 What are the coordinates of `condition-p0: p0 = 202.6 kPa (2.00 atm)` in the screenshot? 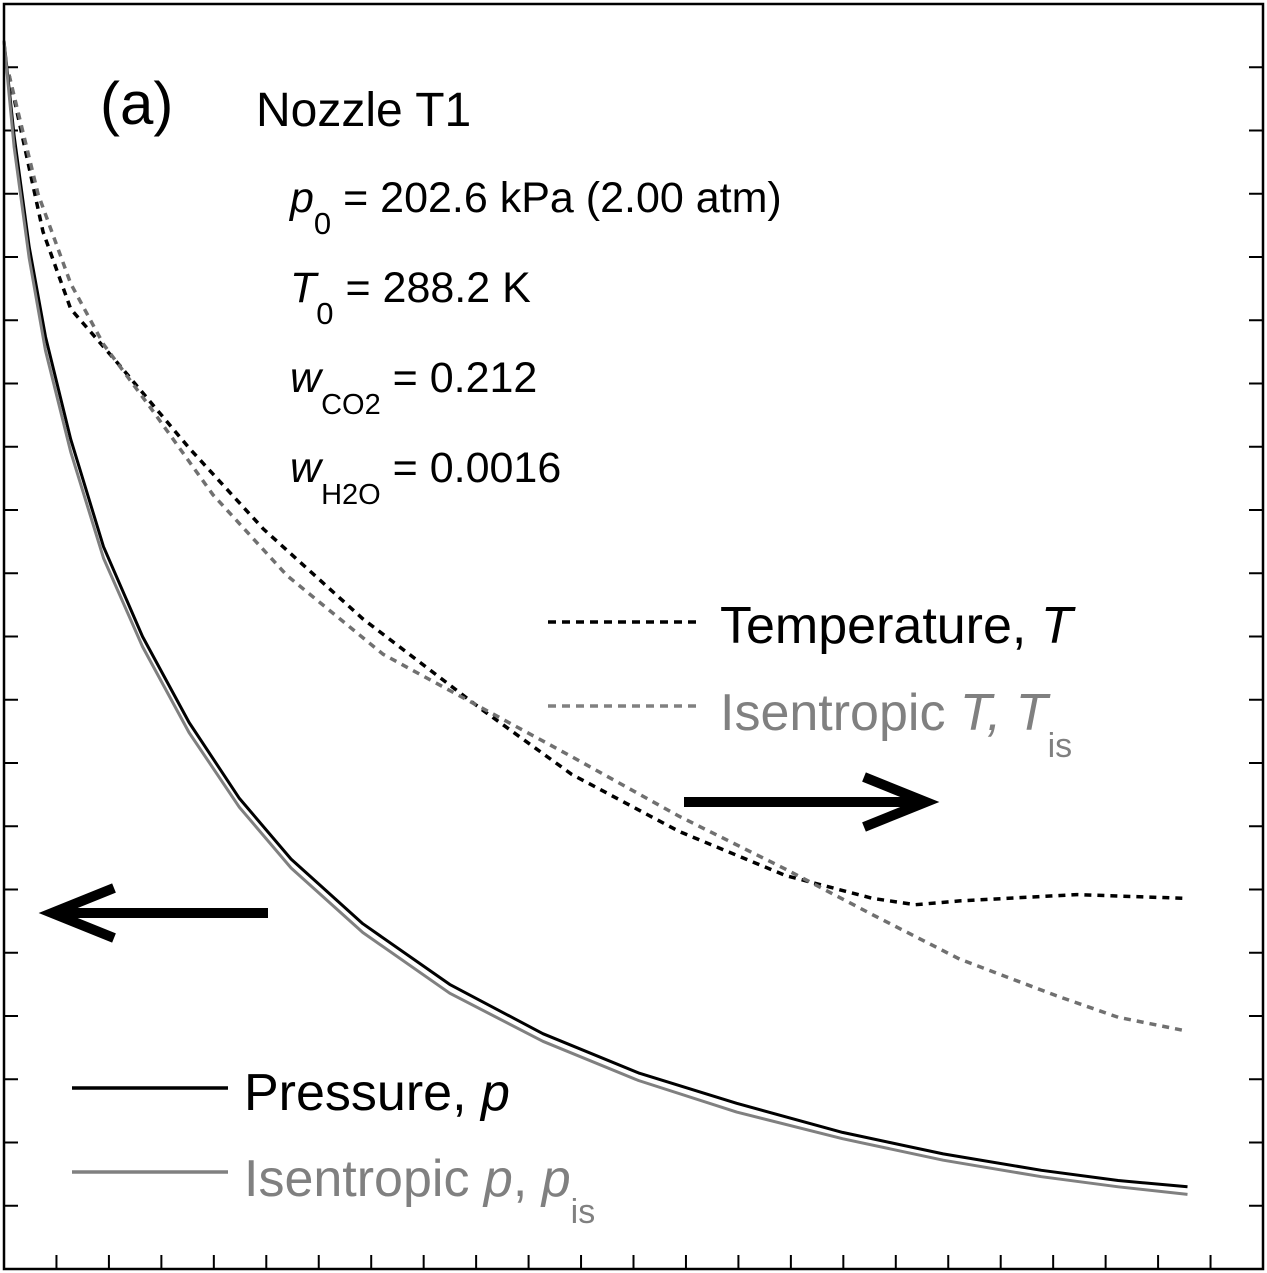 It's located at (535, 207).